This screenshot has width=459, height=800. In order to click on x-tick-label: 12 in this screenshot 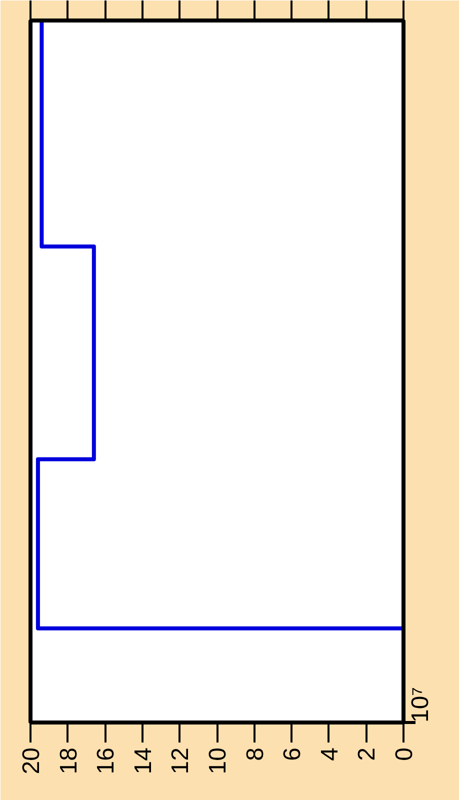, I will do `click(180, 760)`.